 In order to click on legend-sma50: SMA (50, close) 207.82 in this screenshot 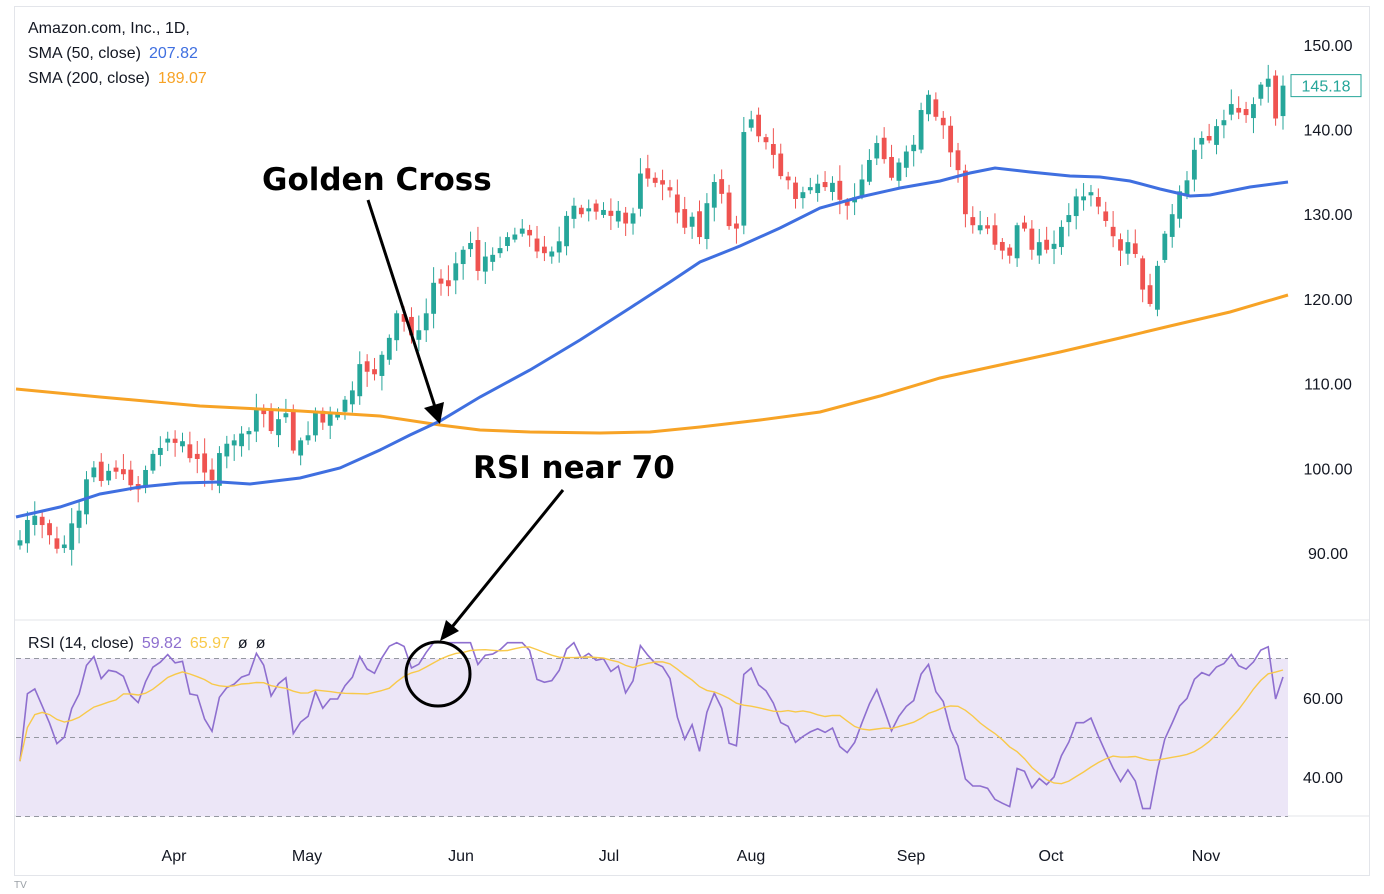, I will do `click(113, 54)`.